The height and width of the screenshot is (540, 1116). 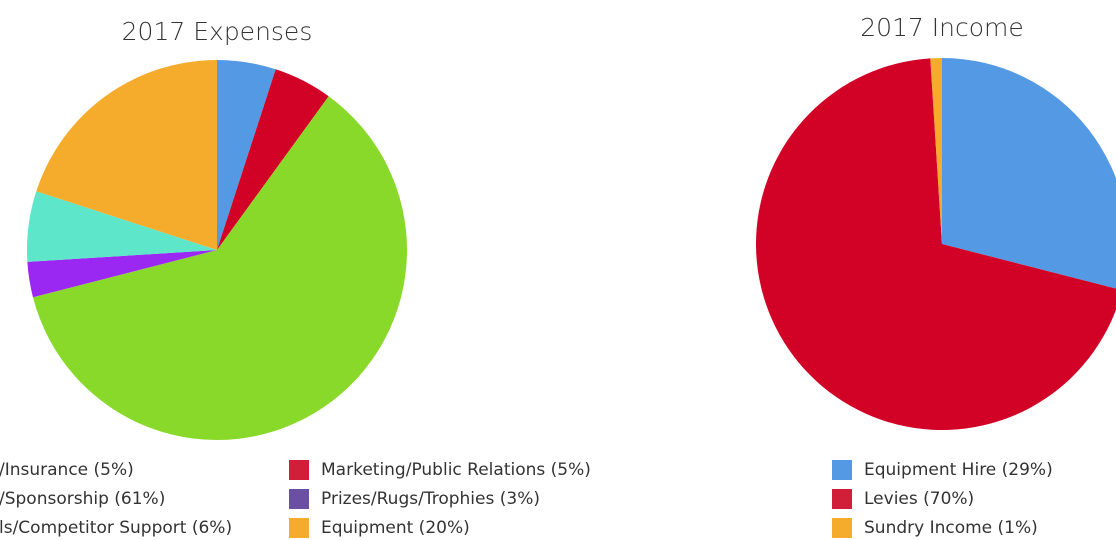 I want to click on legend-label: /Sponsorship (61%), so click(x=82, y=499).